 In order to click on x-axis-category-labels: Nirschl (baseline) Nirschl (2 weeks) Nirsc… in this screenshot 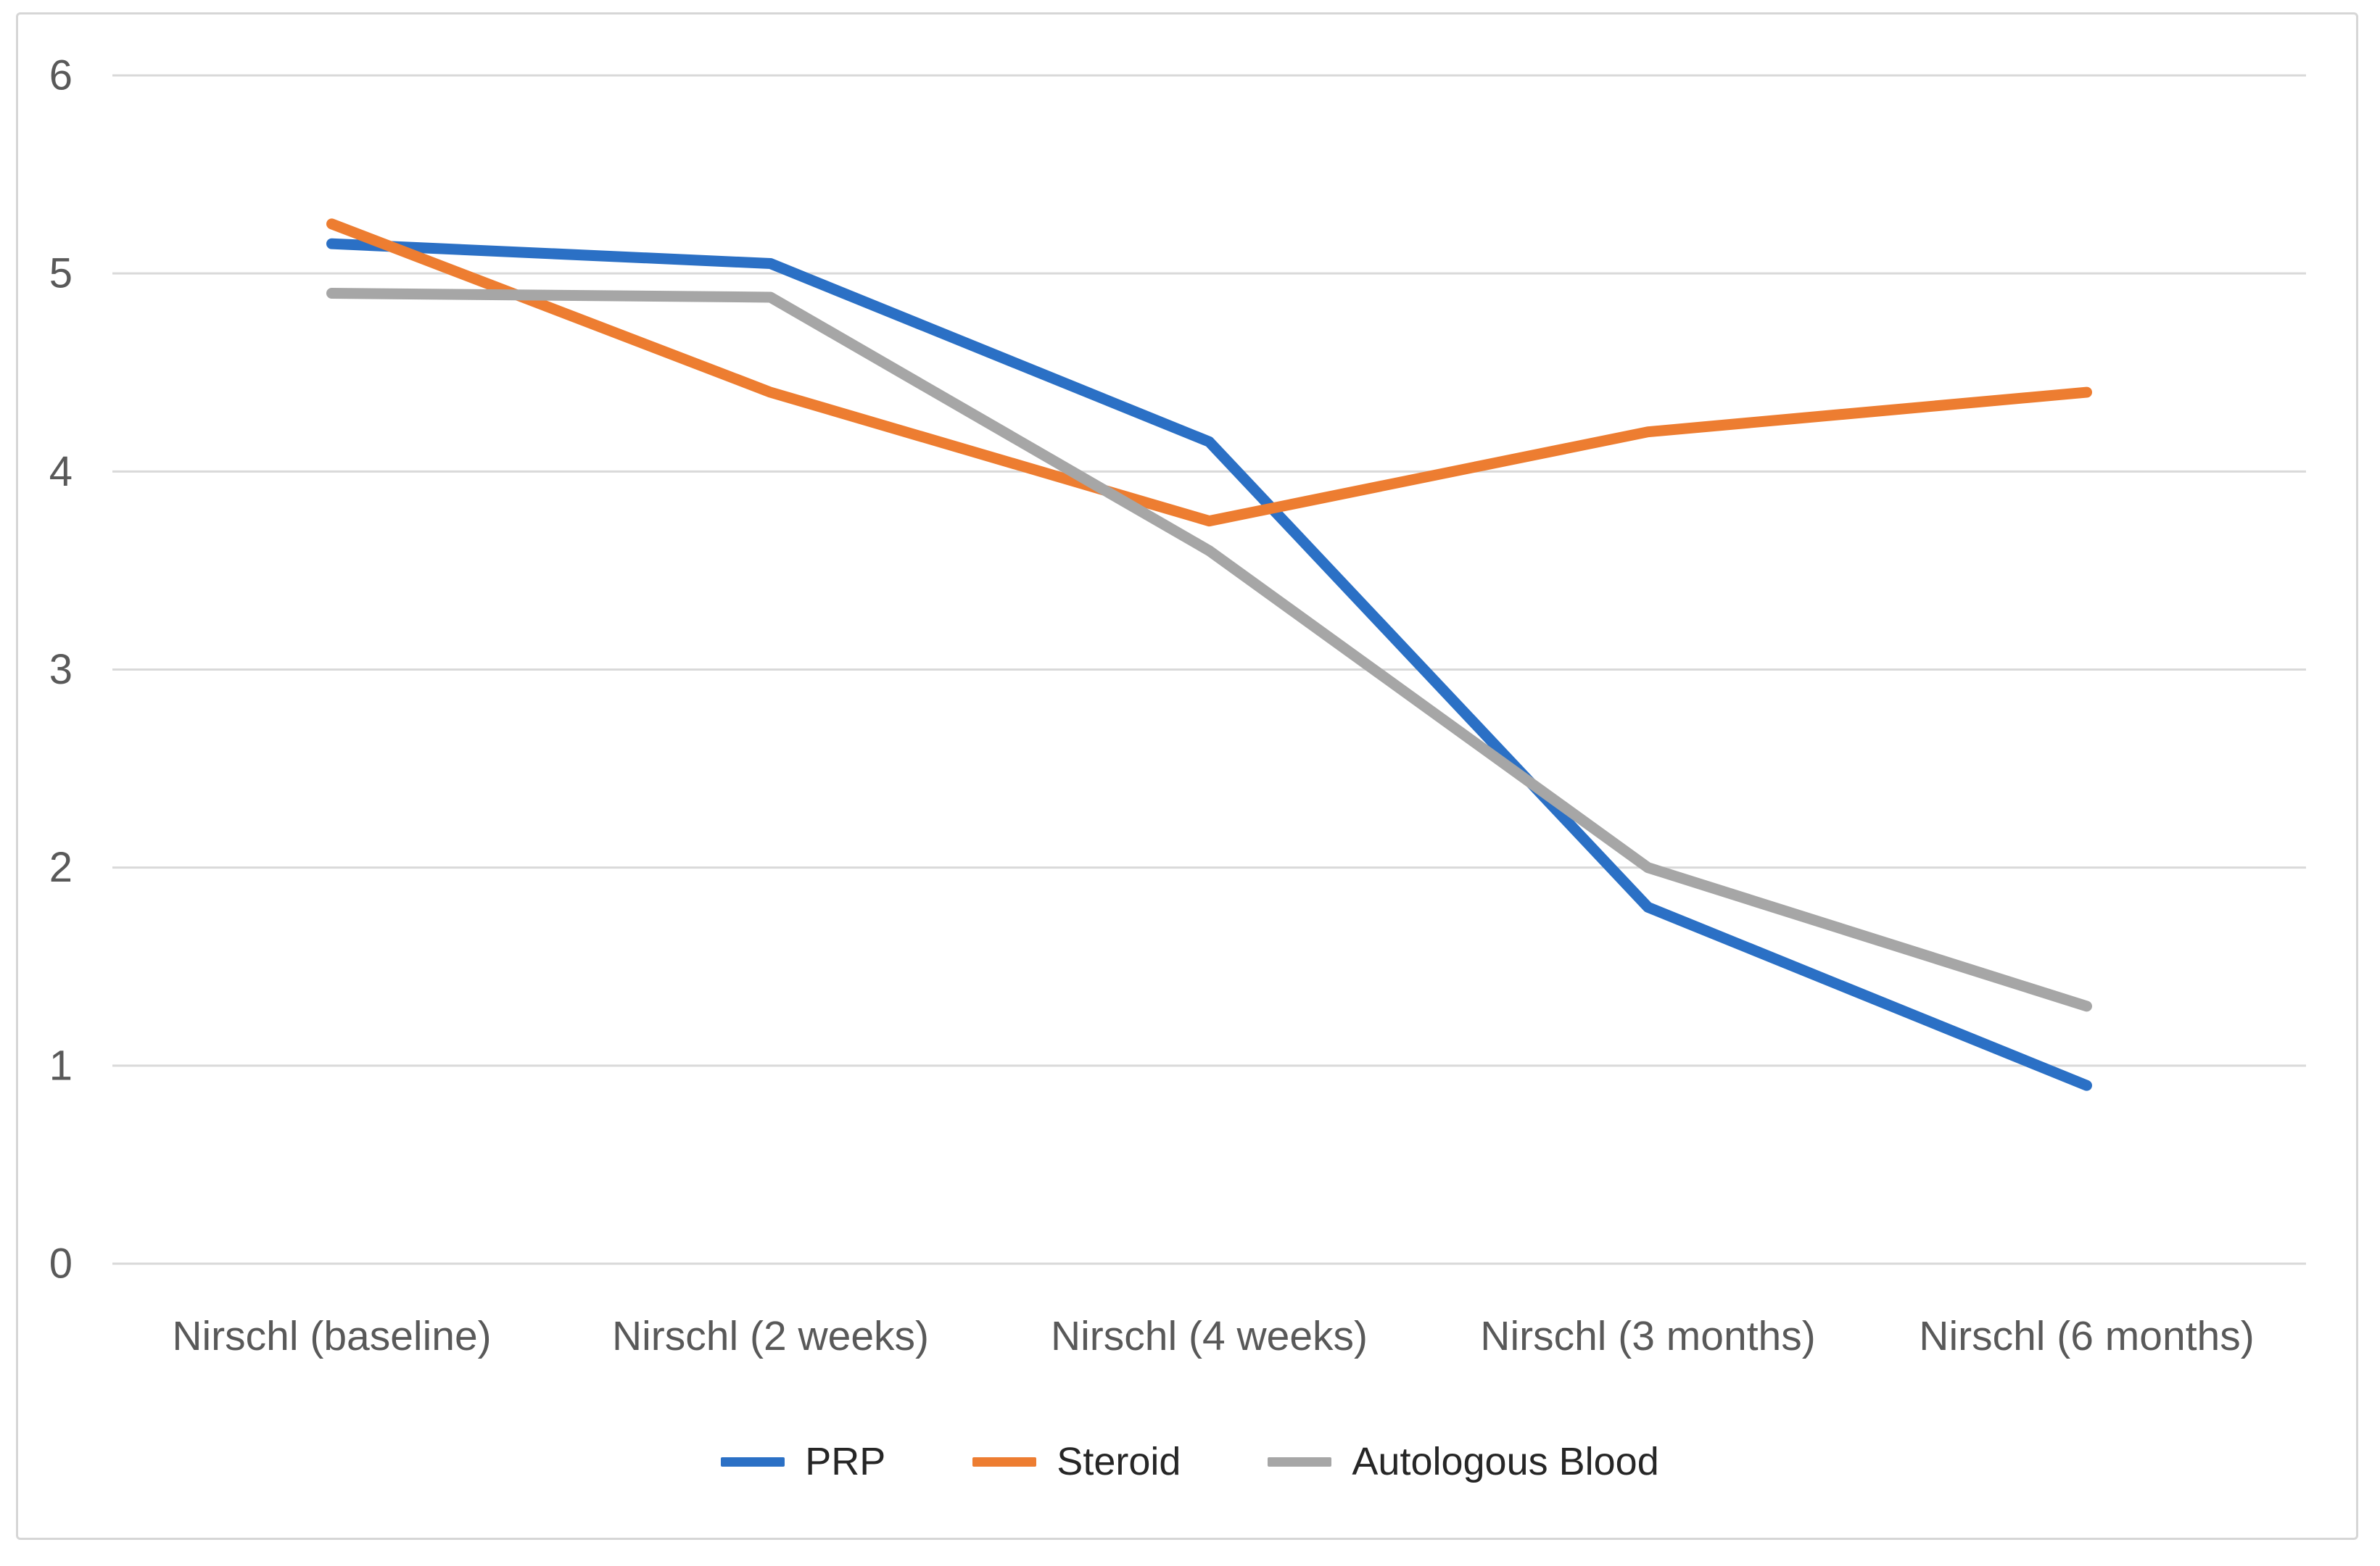, I will do `click(1213, 1336)`.